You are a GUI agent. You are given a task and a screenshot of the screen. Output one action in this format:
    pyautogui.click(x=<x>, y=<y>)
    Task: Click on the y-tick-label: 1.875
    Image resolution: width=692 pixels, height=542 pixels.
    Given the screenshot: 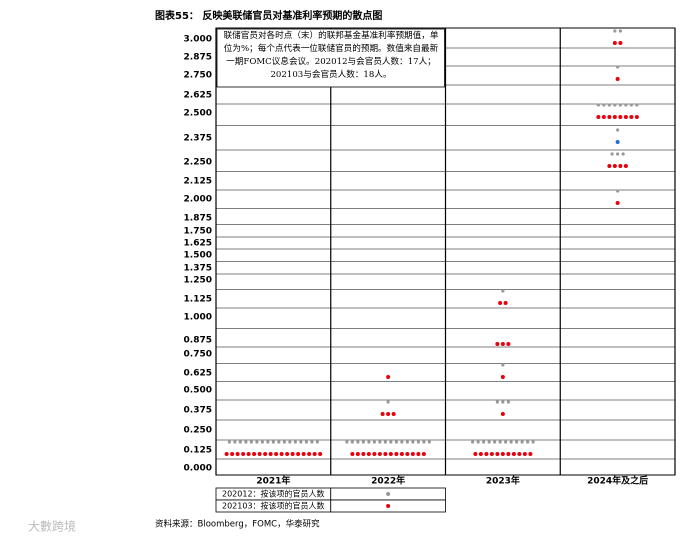 What is the action you would take?
    pyautogui.click(x=198, y=219)
    